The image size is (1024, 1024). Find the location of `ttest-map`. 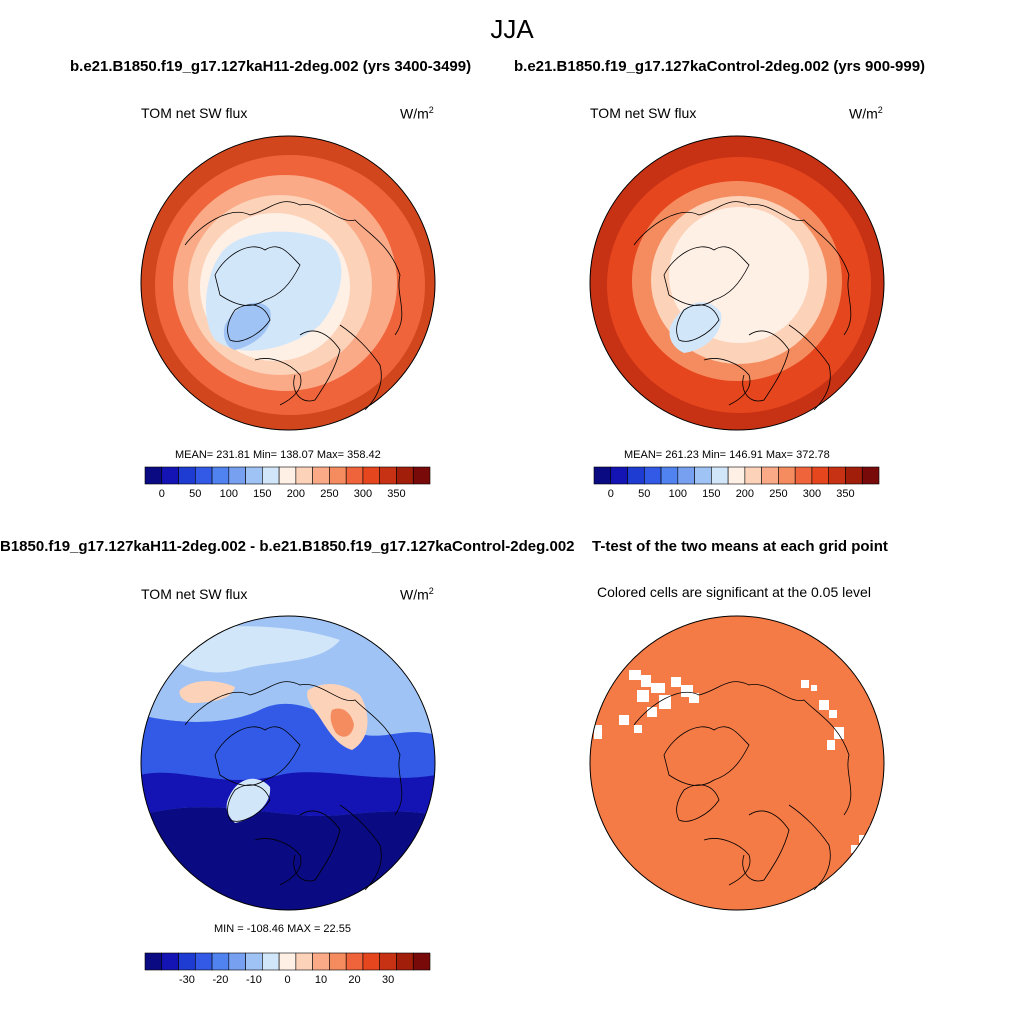

ttest-map is located at coordinates (737, 763).